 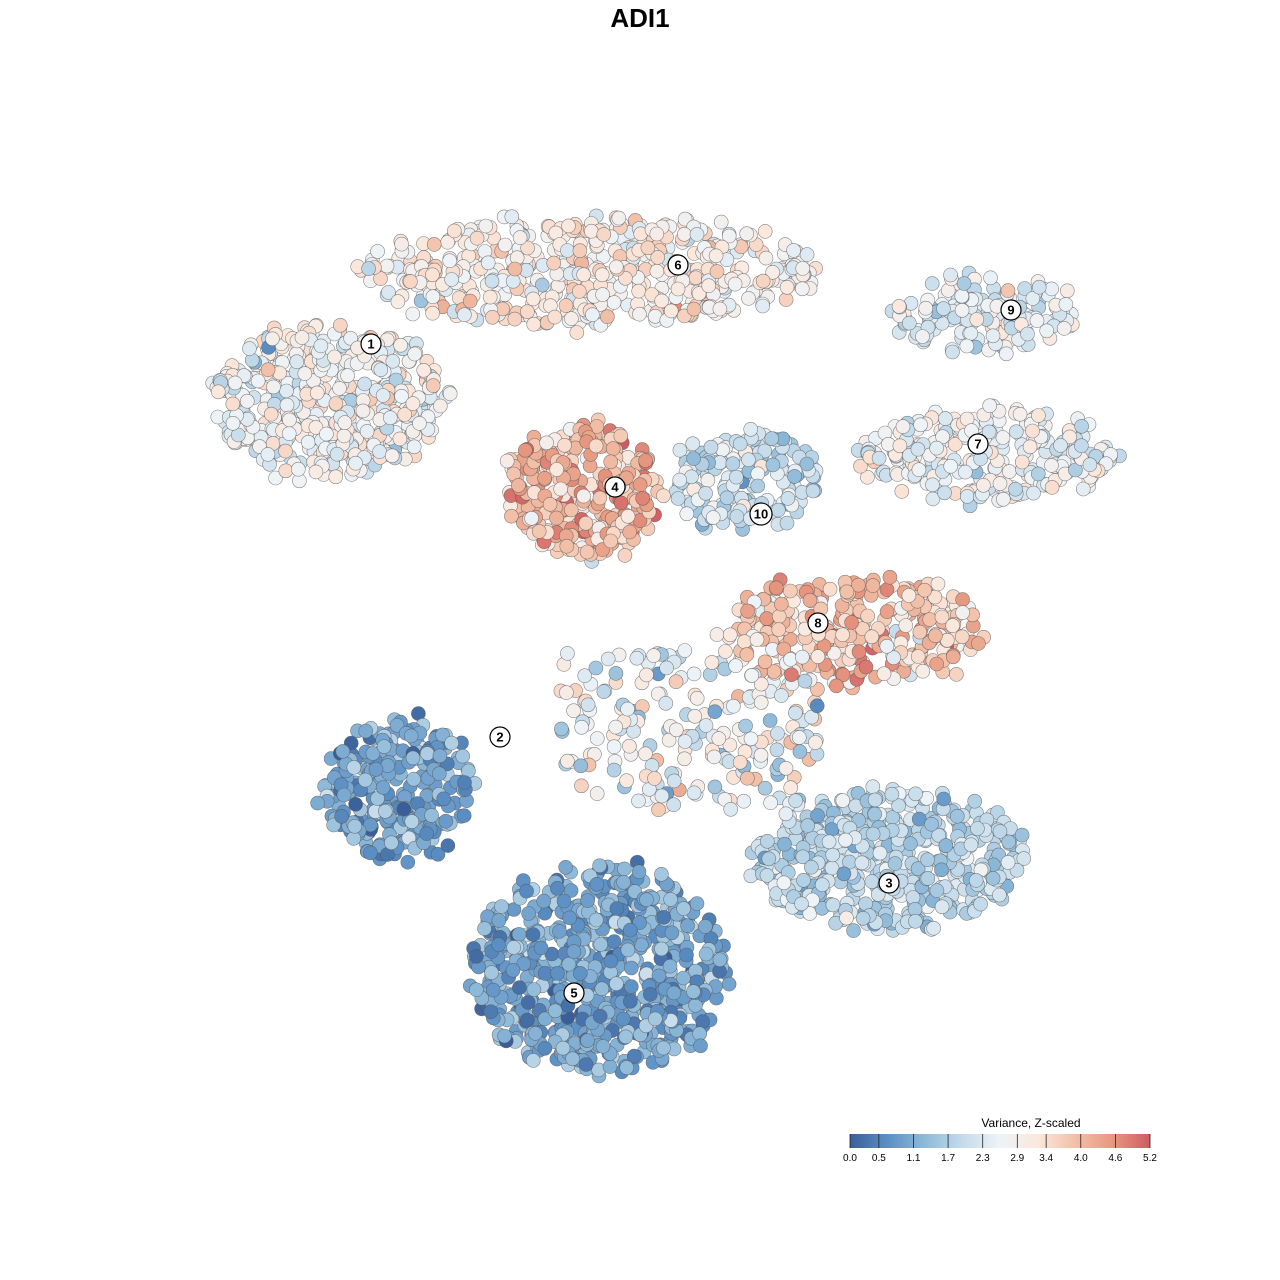 What do you see at coordinates (977, 444) in the screenshot?
I see `cluster-label-text: 7` at bounding box center [977, 444].